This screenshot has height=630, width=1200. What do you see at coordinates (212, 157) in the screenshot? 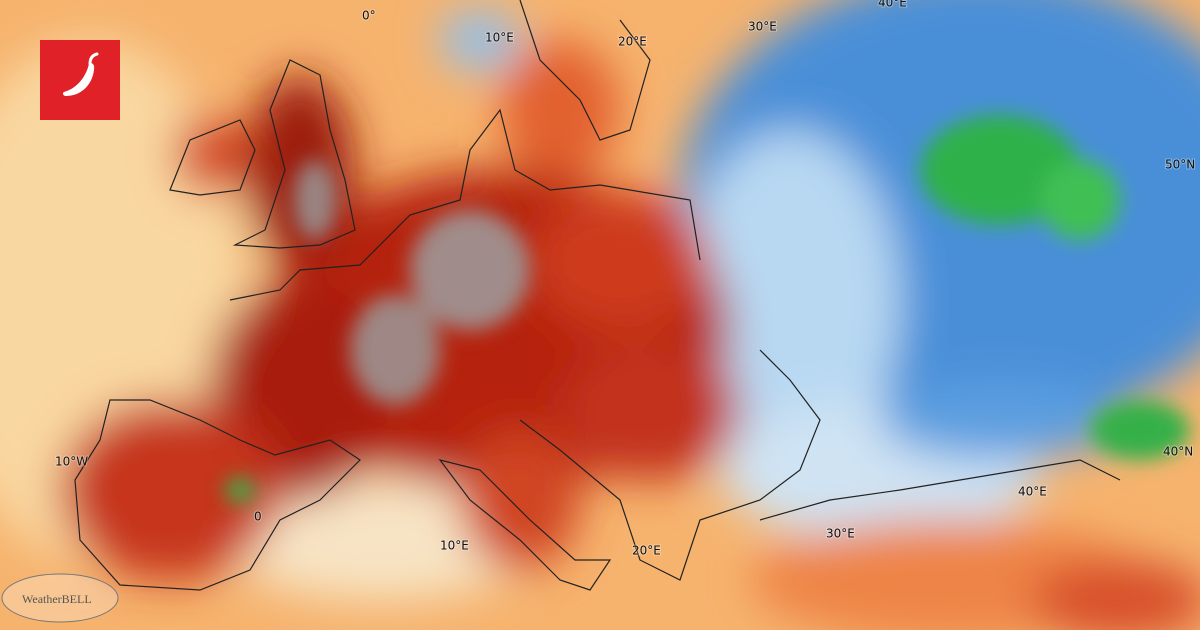
I see `ireland` at bounding box center [212, 157].